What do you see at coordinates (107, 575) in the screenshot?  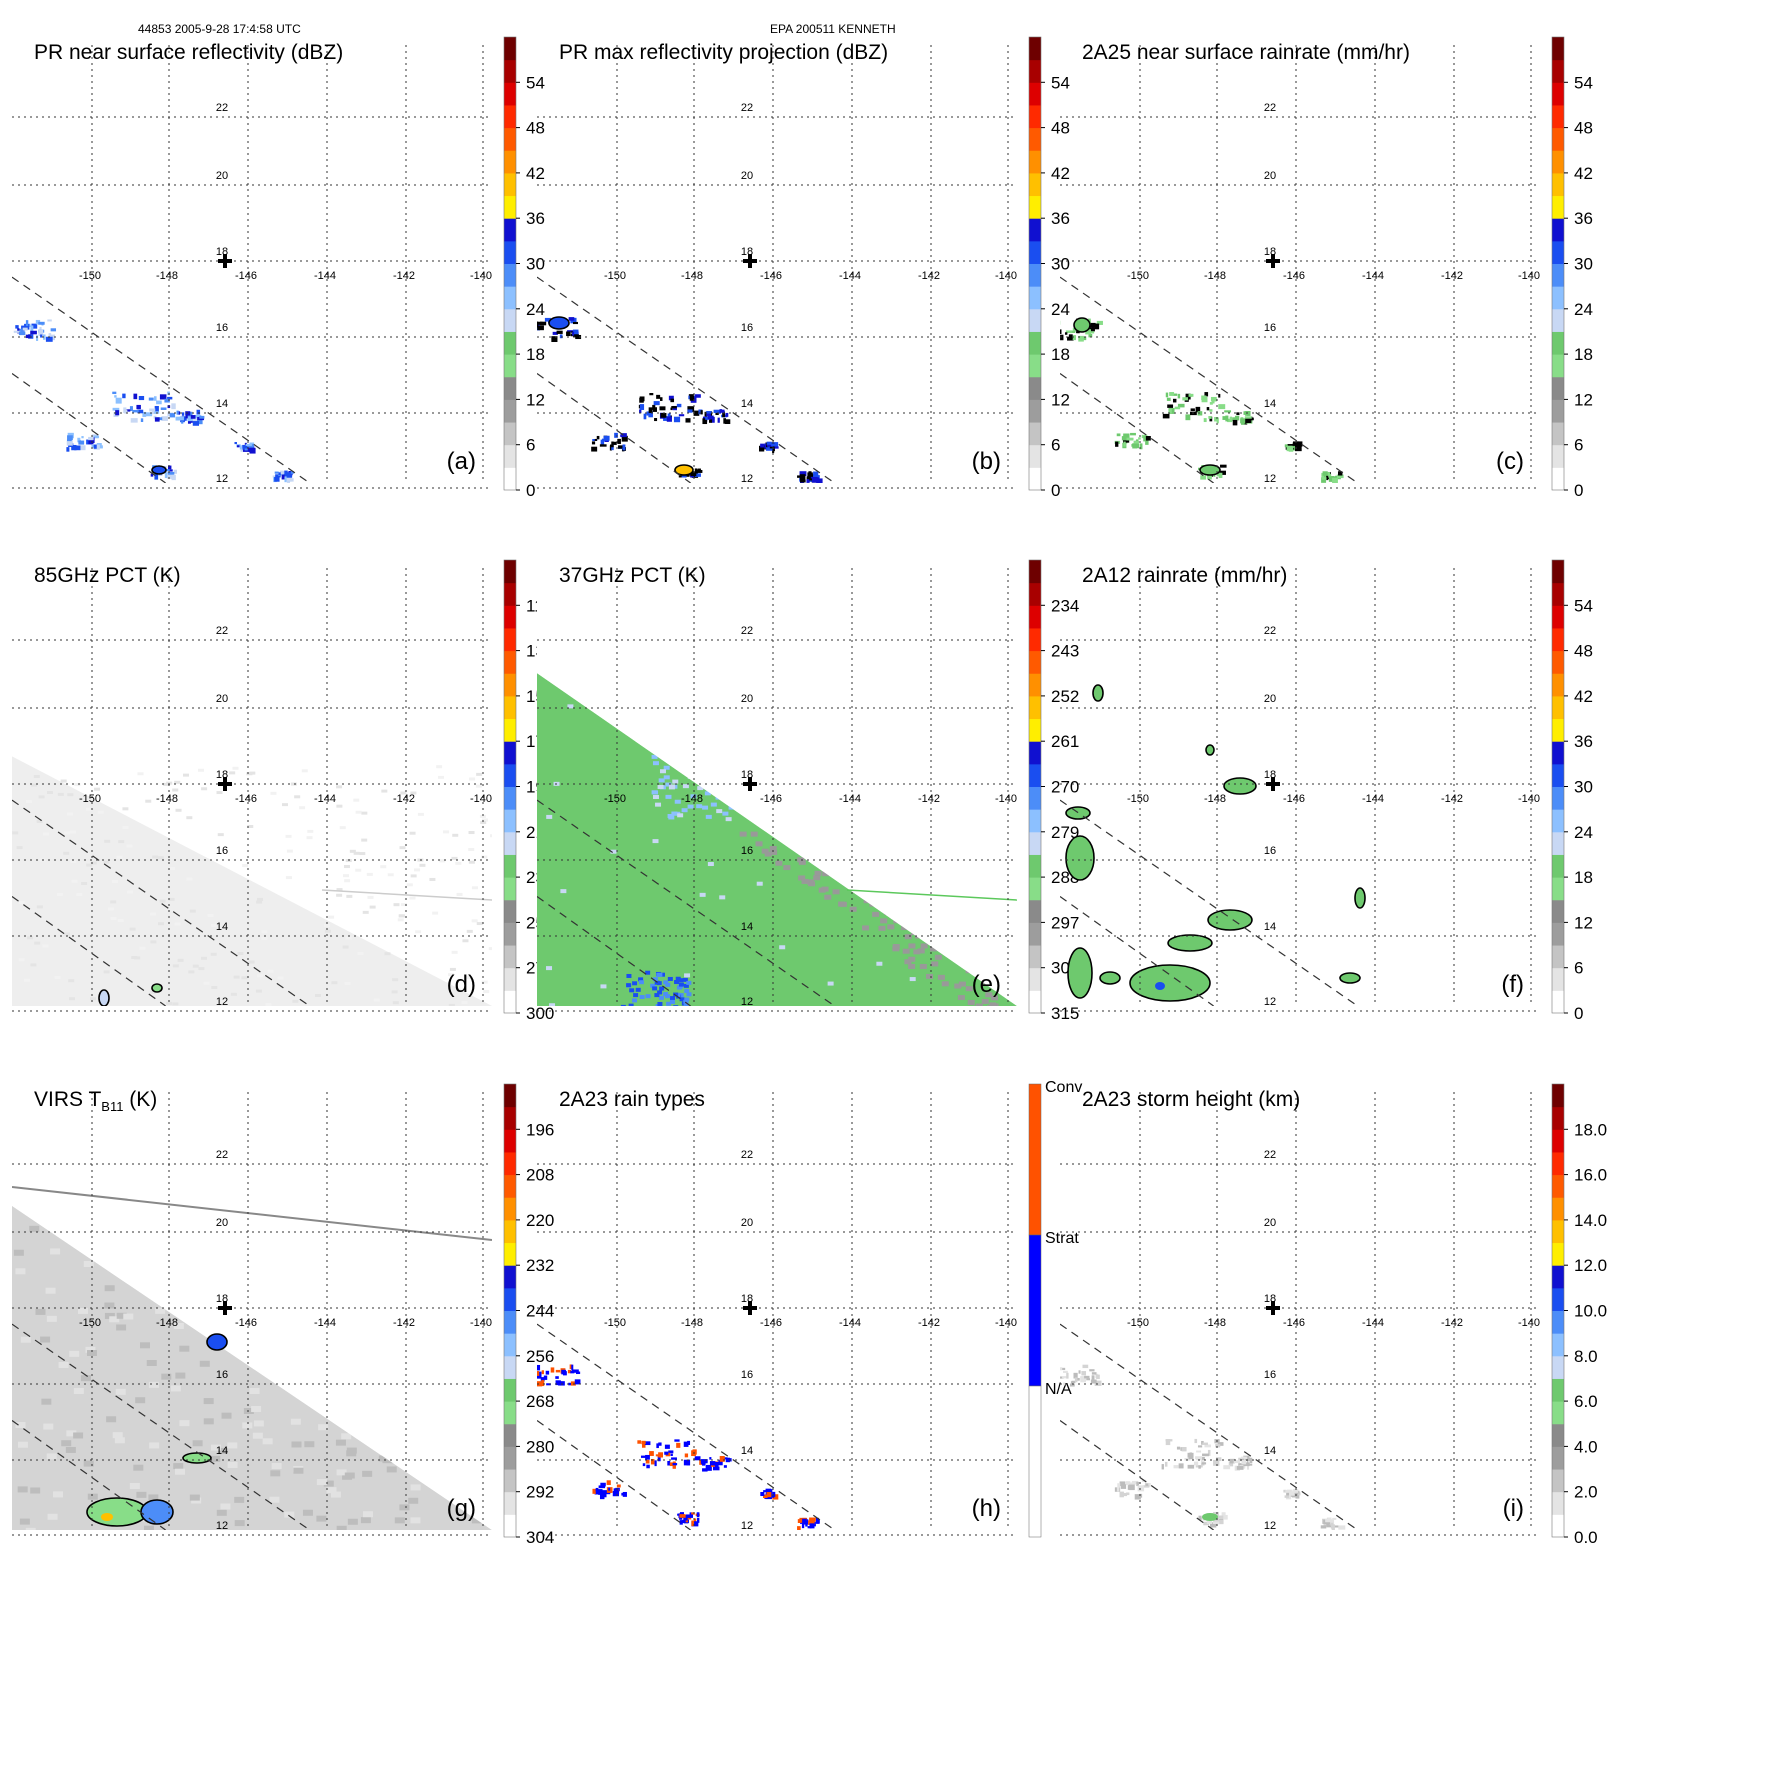 I see `panel-title: 85GHz PCT (K)` at bounding box center [107, 575].